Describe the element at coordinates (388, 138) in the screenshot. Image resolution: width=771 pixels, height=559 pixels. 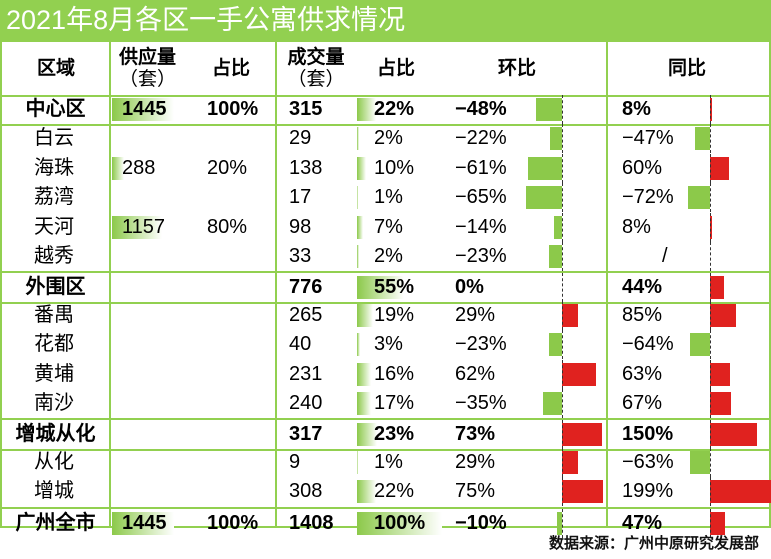
I see `deal-share-cell: 2%` at that location.